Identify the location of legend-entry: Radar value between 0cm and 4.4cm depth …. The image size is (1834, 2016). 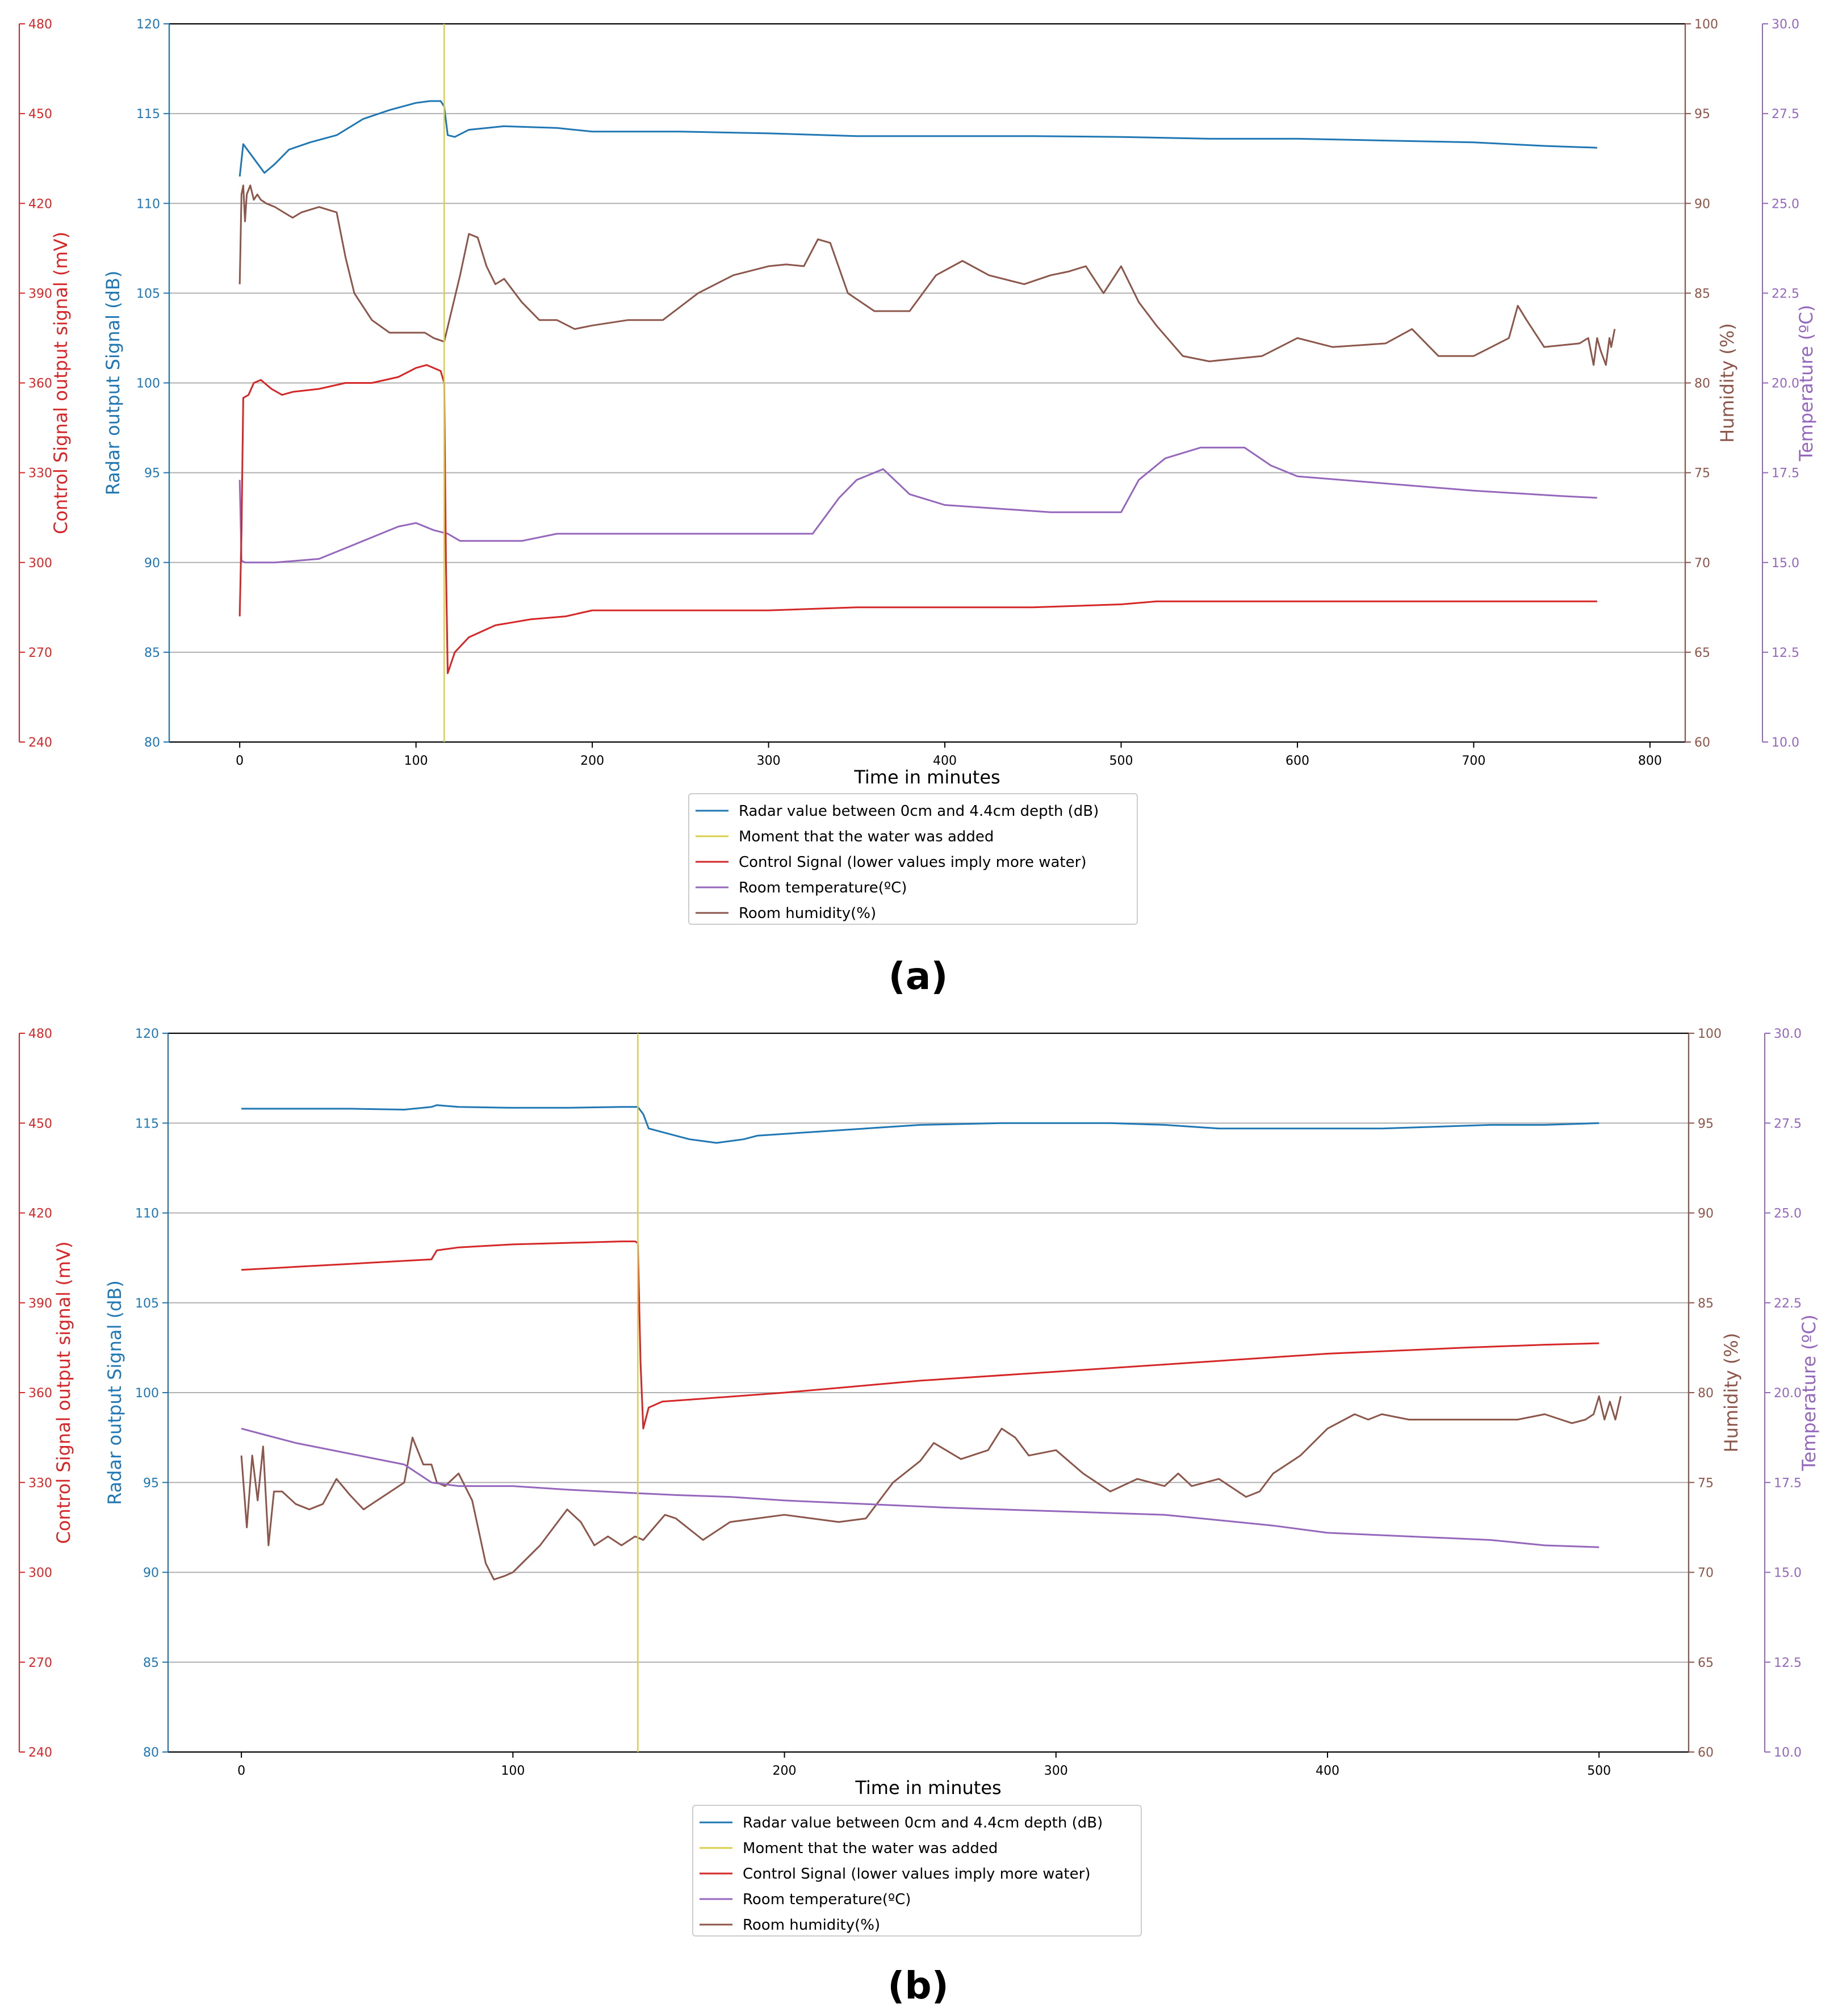
(919, 811).